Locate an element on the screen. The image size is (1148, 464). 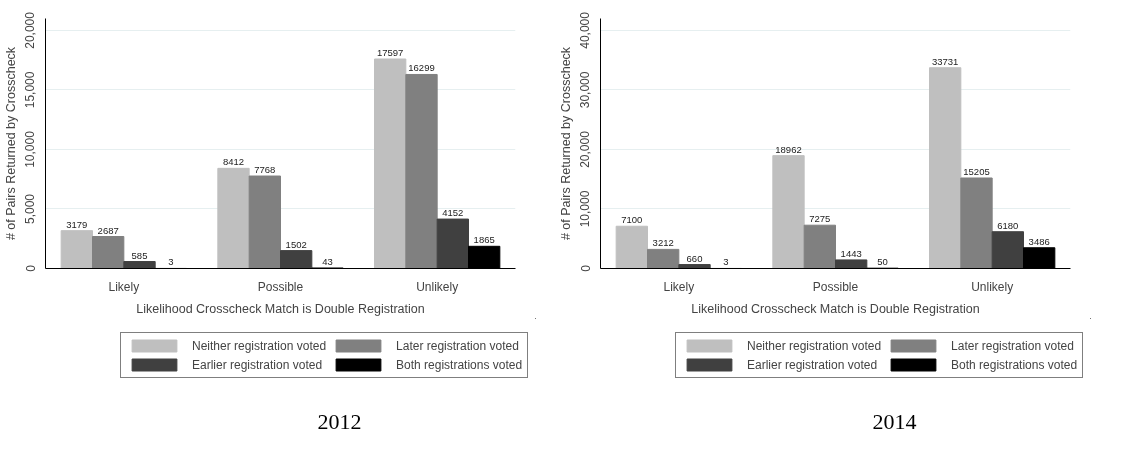
y-tick-label: 40,000 is located at coordinates (585, 30).